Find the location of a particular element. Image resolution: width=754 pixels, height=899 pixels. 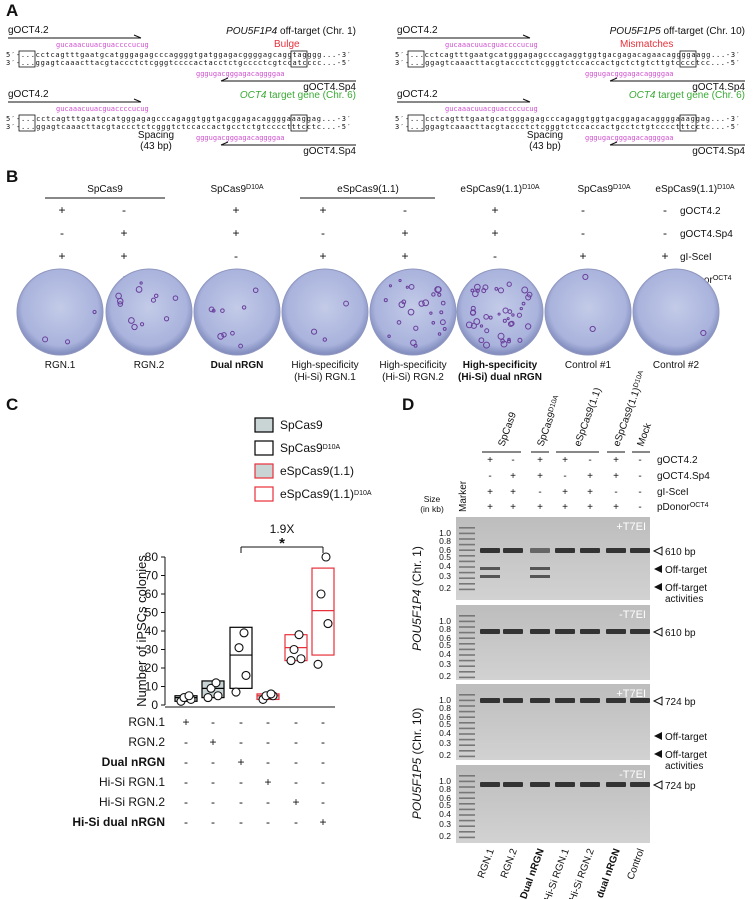

target-title: OCT4 target gene (Chr. 6) is located at coordinates (687, 95).